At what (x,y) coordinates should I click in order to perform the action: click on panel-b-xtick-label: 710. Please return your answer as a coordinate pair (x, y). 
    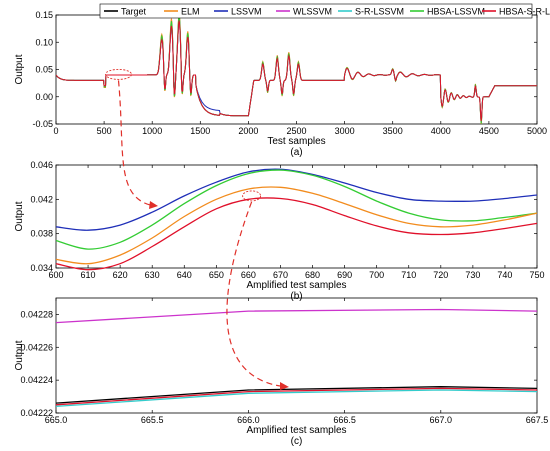
    Looking at the image, I should click on (408, 275).